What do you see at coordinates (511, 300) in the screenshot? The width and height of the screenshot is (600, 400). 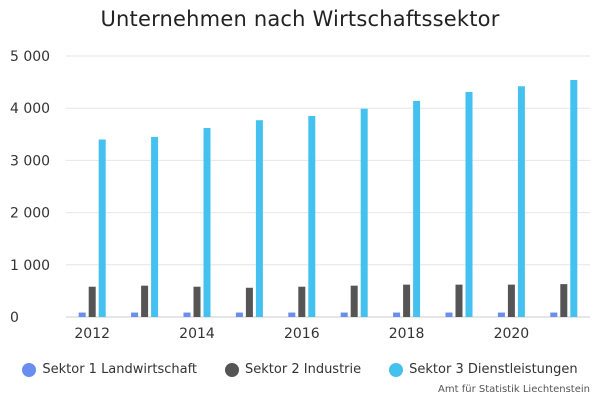 I see `bar-2-2020` at bounding box center [511, 300].